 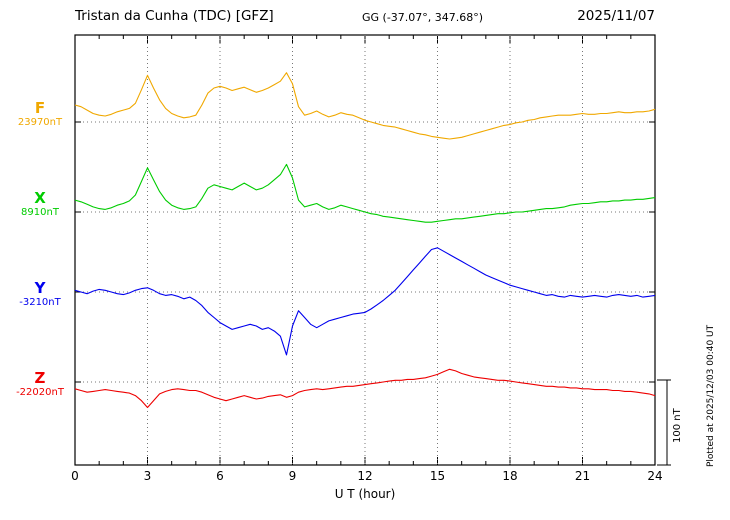 I want to click on x-tick-label: 12, so click(x=365, y=476).